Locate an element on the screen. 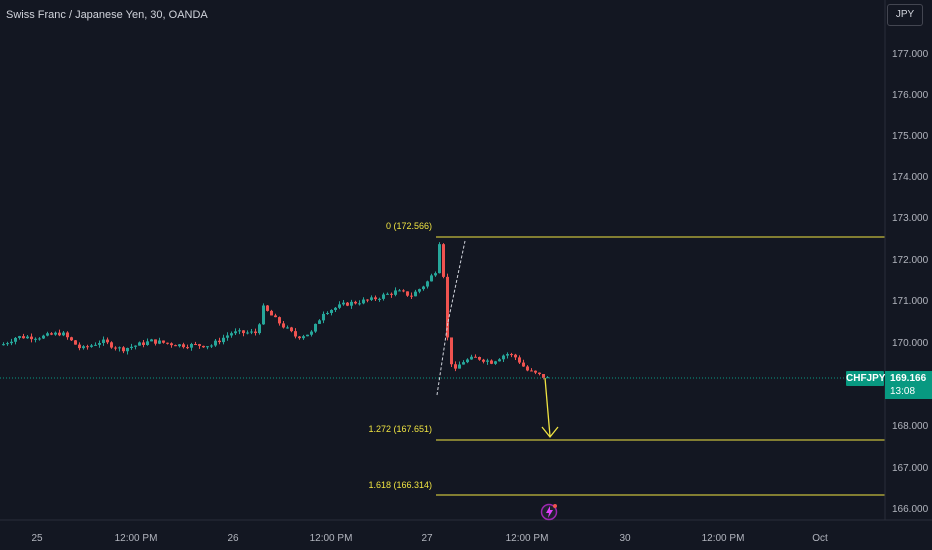 Image resolution: width=932 pixels, height=550 pixels. time-label: Oct is located at coordinates (820, 538).